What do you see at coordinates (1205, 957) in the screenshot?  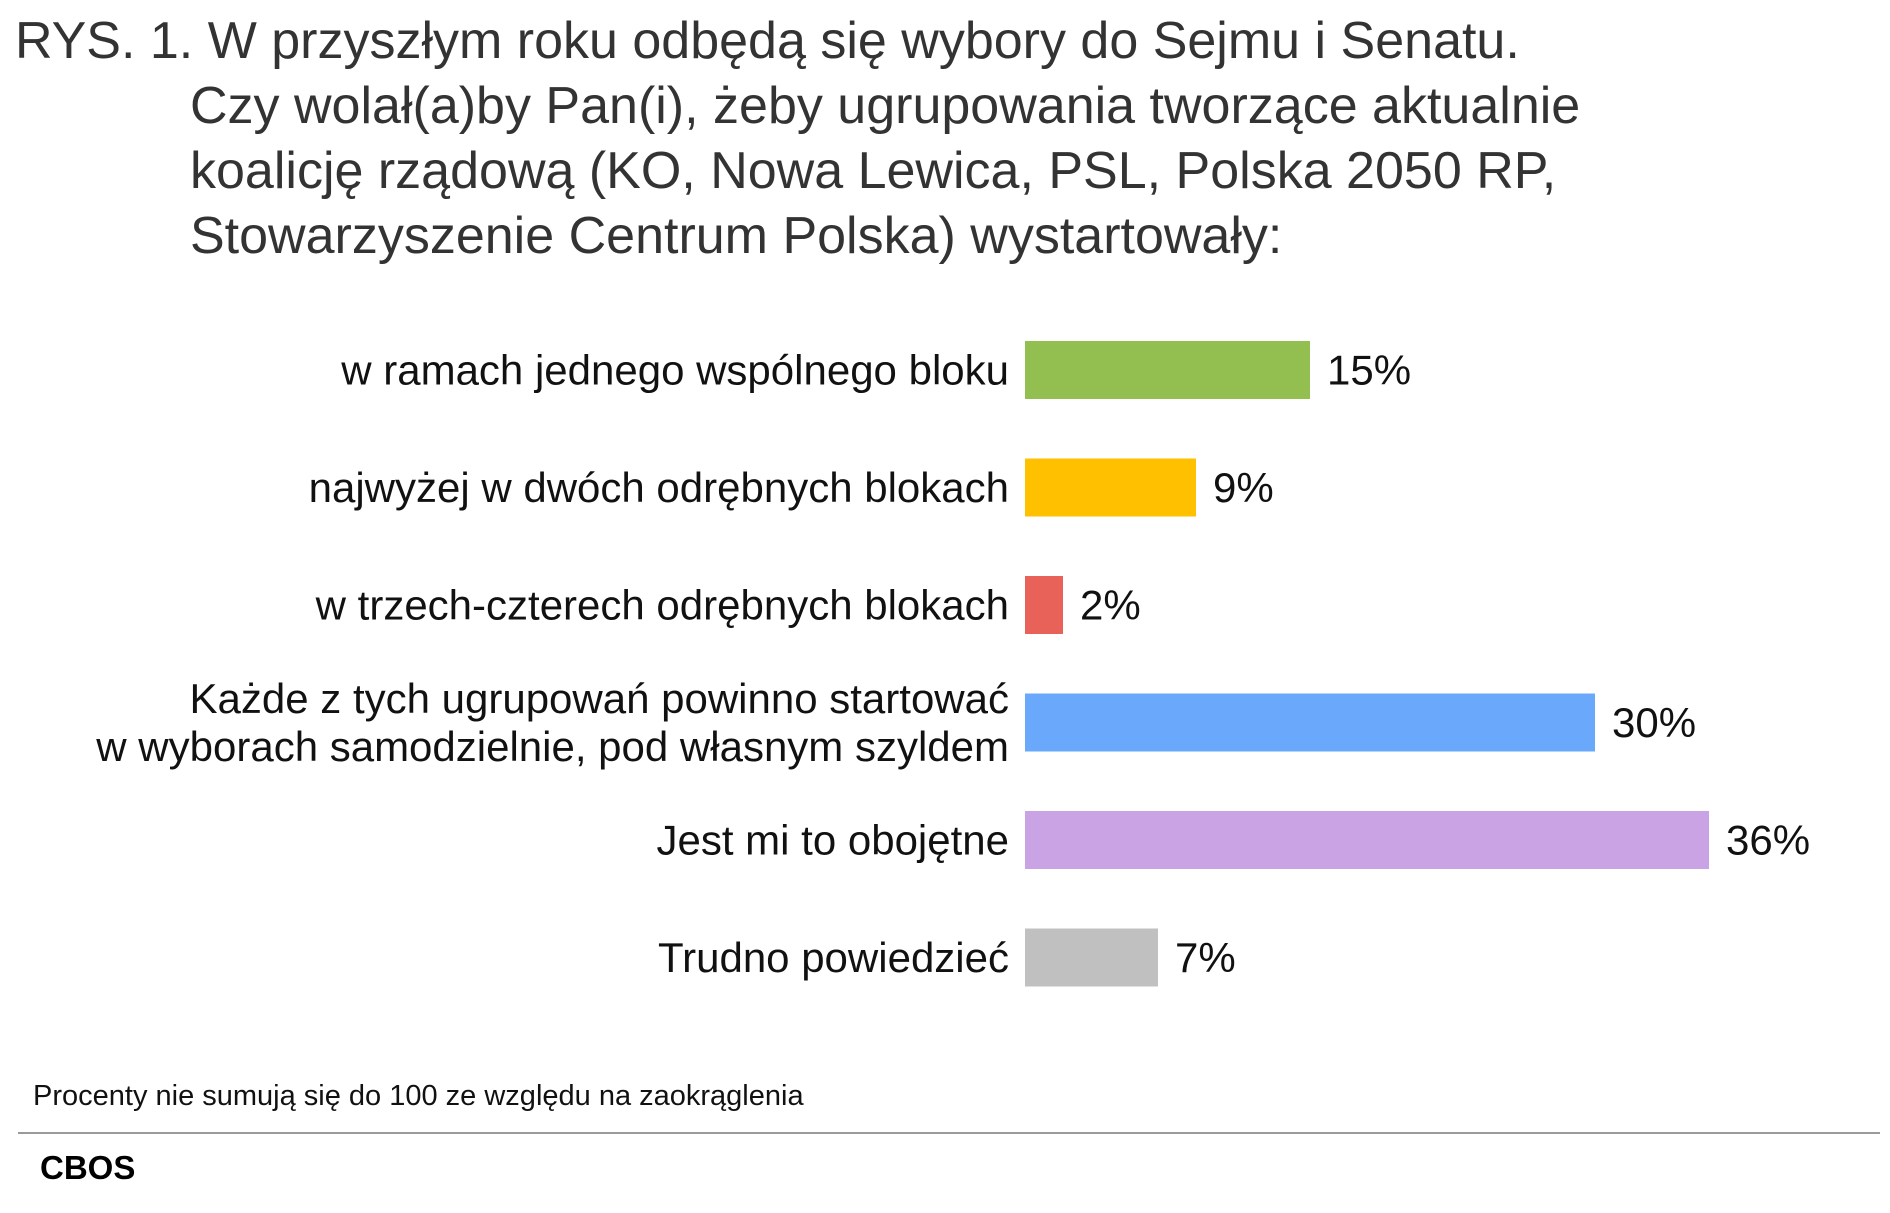 I see `value-label-6: 7%` at bounding box center [1205, 957].